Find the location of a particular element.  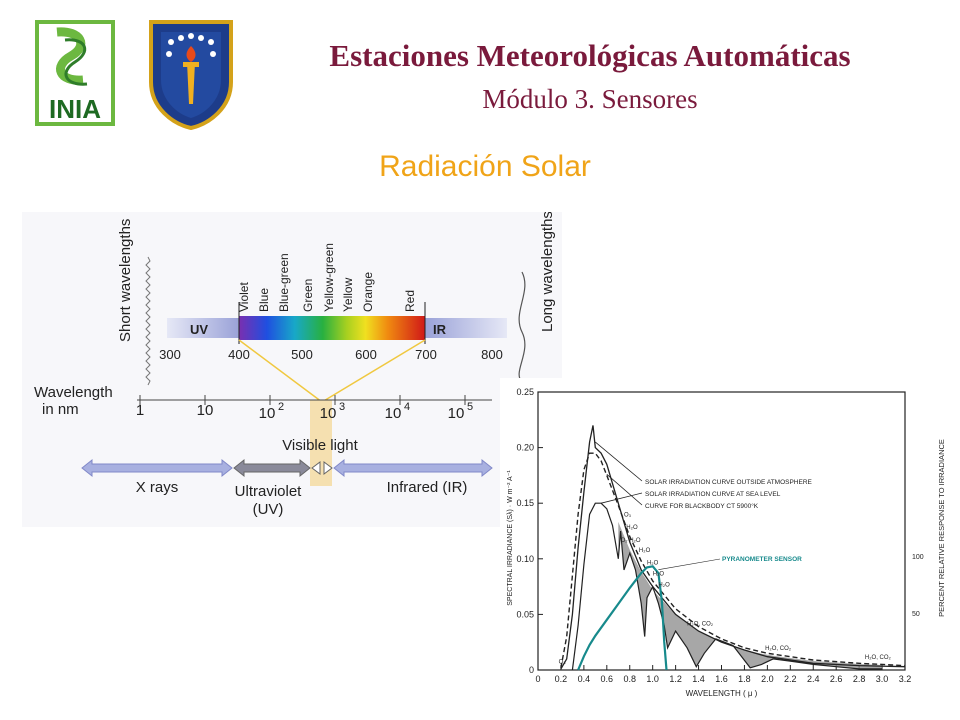

log-tick-10-2: 10 is located at coordinates (267, 413).